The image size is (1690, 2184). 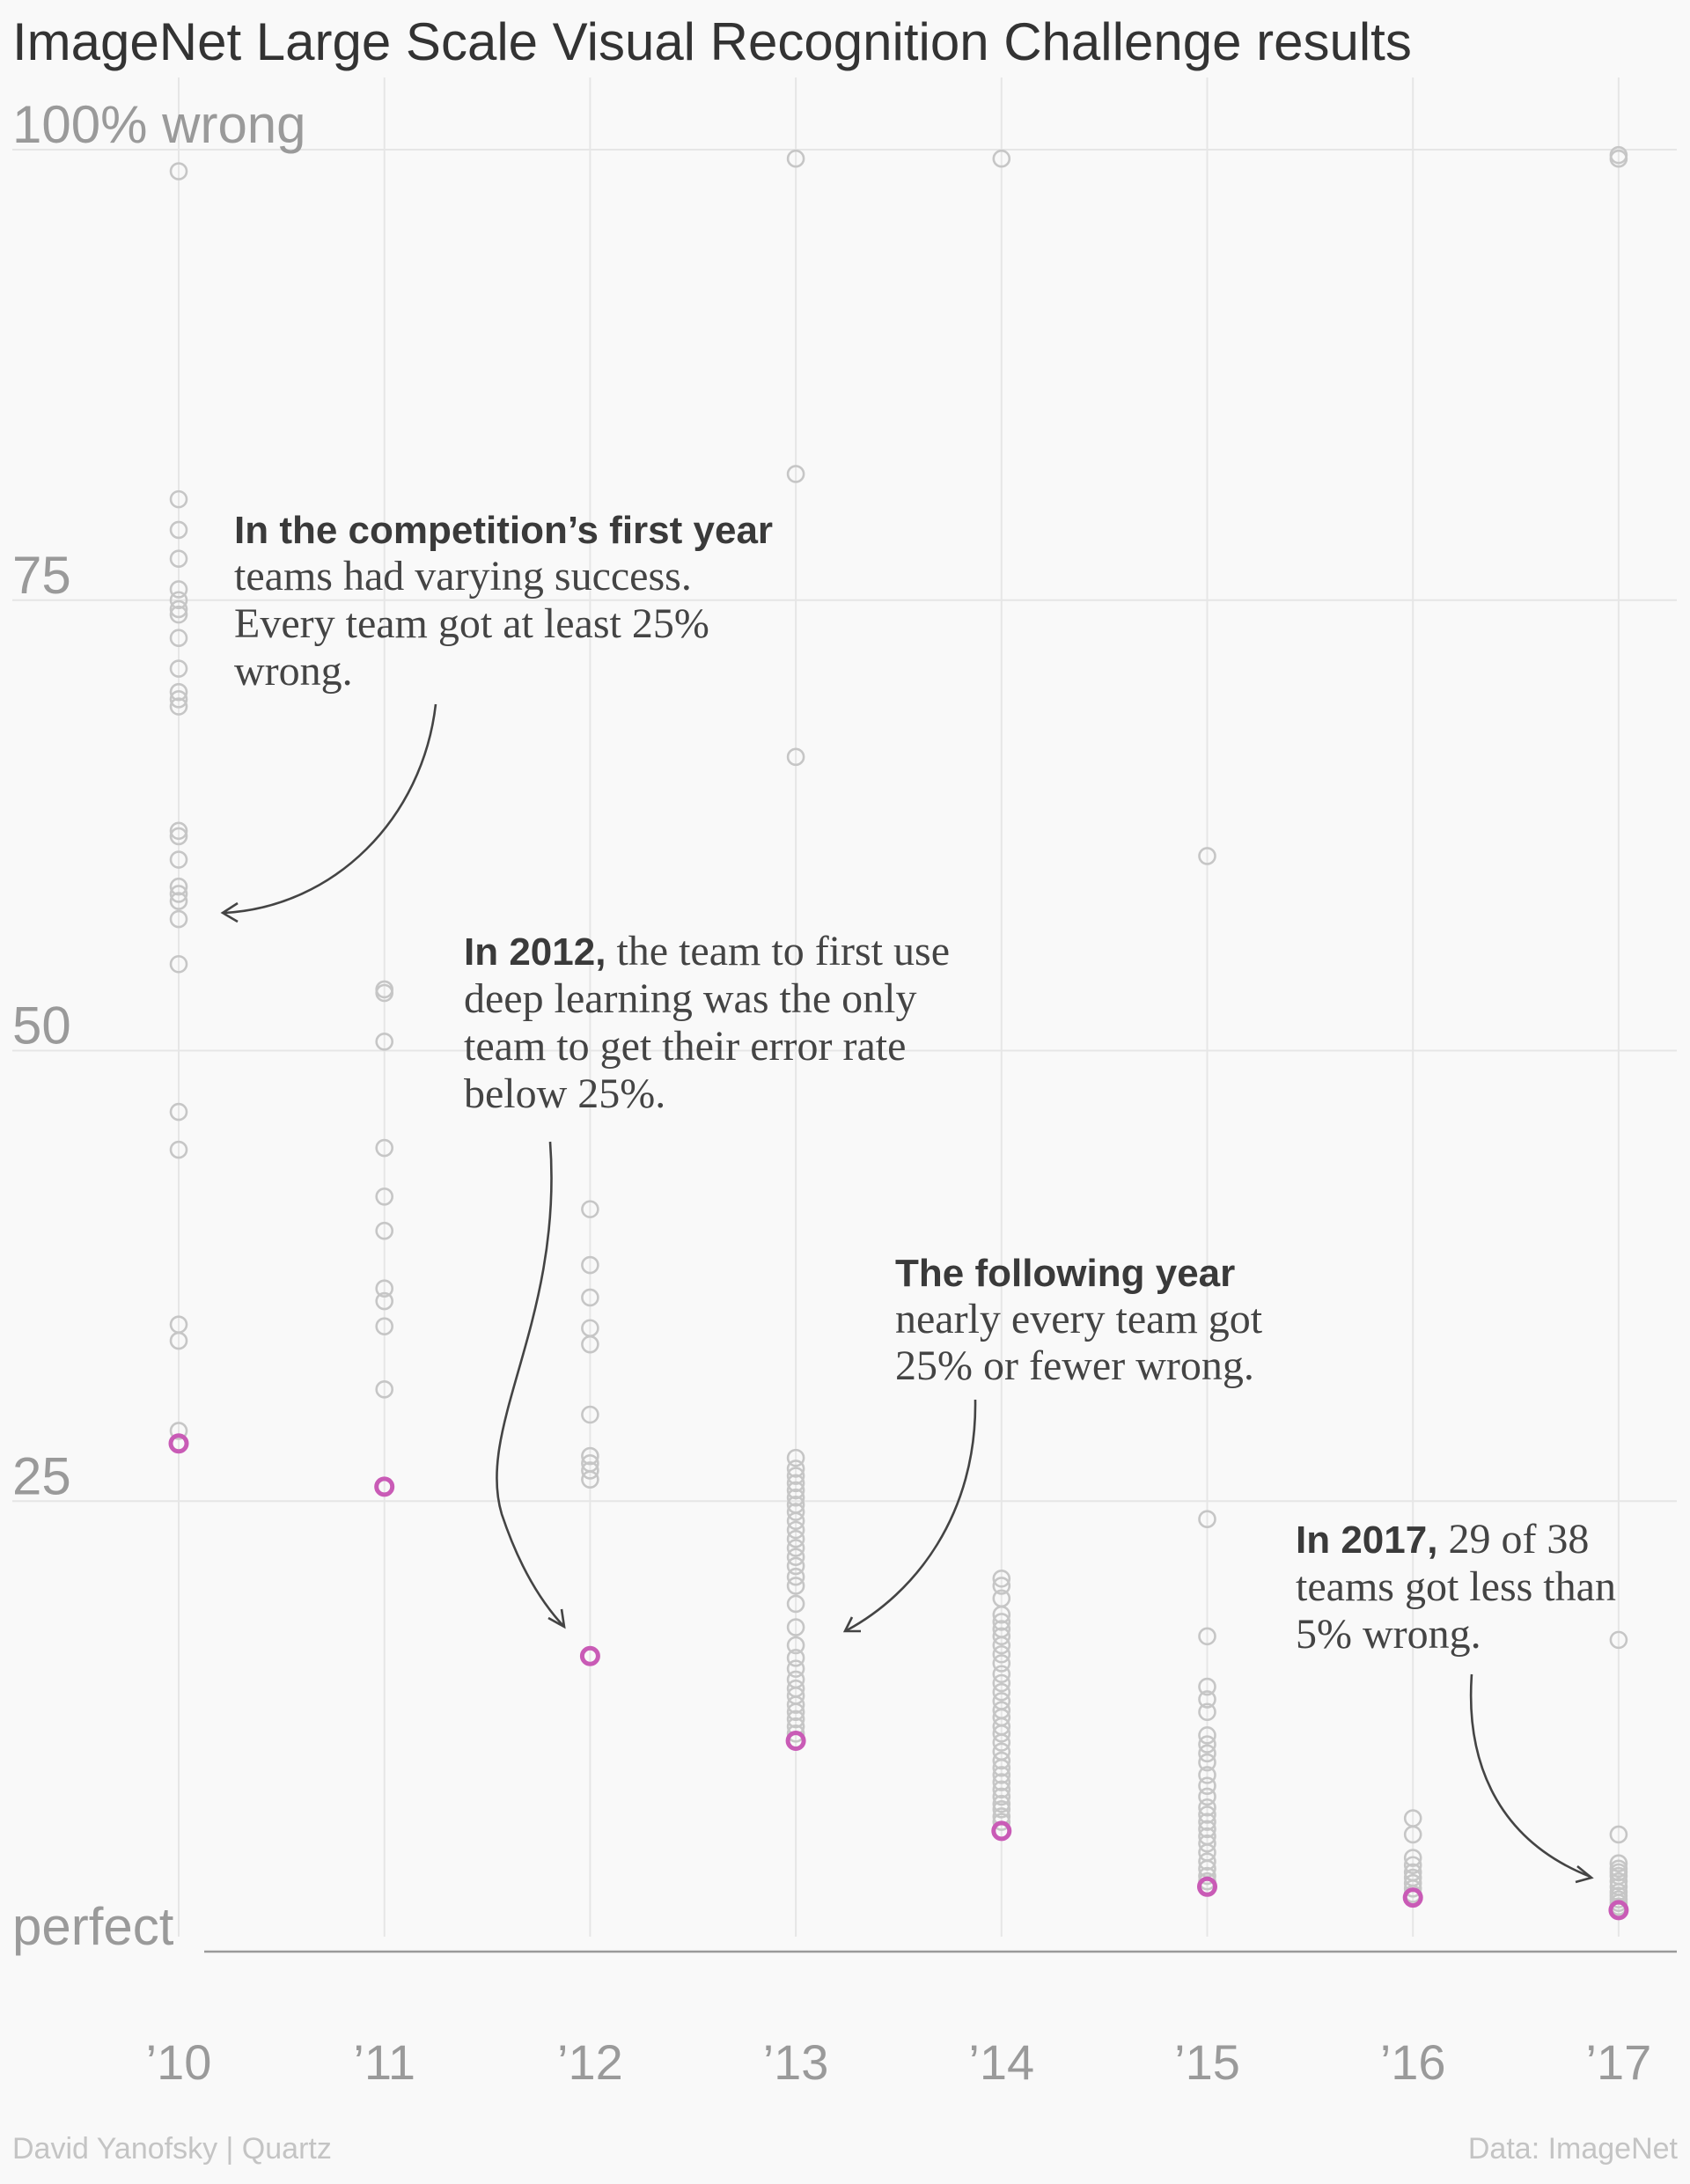 I want to click on annotation-first-year-bold: In the competition’s first year, so click(x=504, y=530).